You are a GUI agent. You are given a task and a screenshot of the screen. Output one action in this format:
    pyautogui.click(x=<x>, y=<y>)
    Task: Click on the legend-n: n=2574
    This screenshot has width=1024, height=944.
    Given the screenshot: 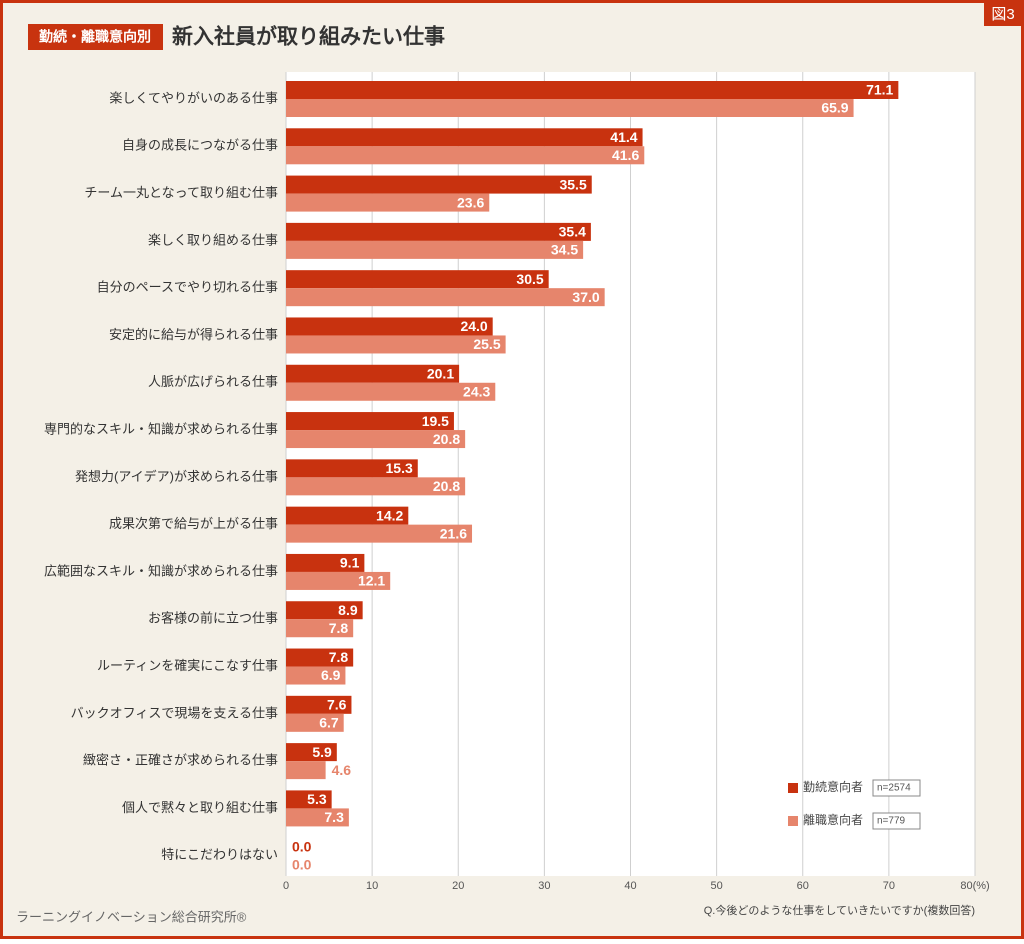 What is the action you would take?
    pyautogui.click(x=894, y=788)
    